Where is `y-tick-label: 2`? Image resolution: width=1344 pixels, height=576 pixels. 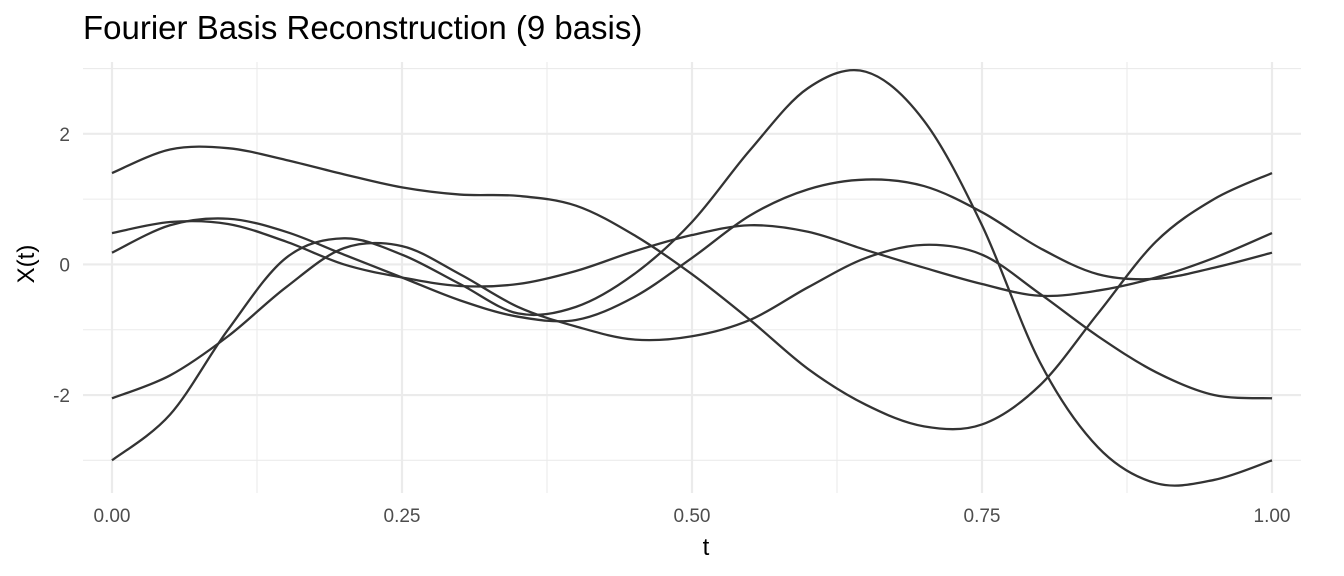
y-tick-label: 2 is located at coordinates (64, 135).